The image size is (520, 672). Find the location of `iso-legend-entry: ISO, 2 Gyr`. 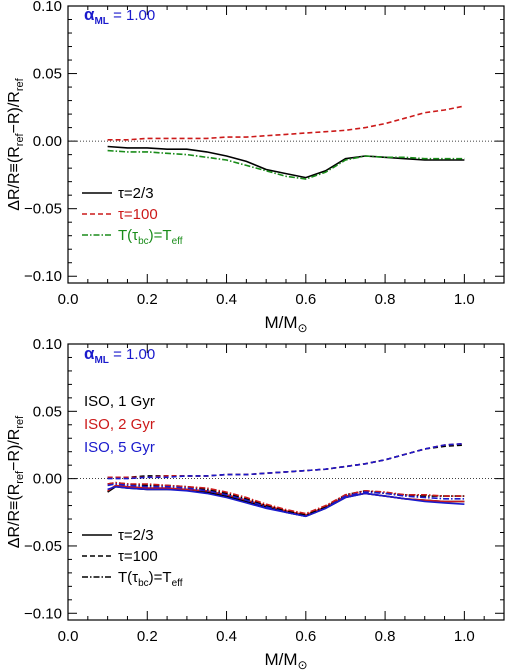

iso-legend-entry: ISO, 2 Gyr is located at coordinates (119, 424).